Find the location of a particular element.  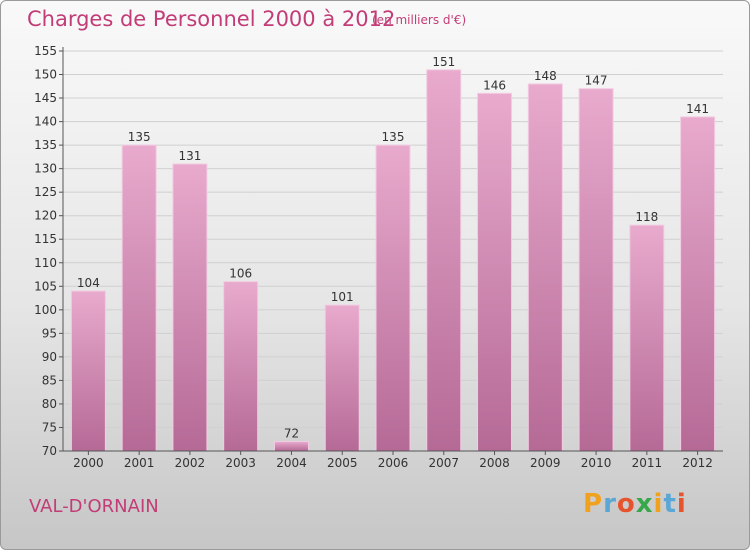

y-tick-label: 95 is located at coordinates (49, 333).